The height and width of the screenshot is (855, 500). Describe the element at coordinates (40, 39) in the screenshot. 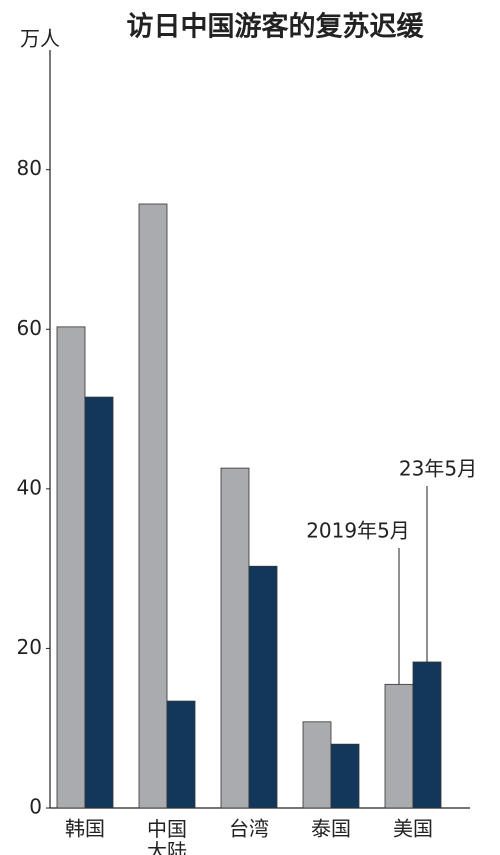

I see `y-axis-label: 万人` at that location.